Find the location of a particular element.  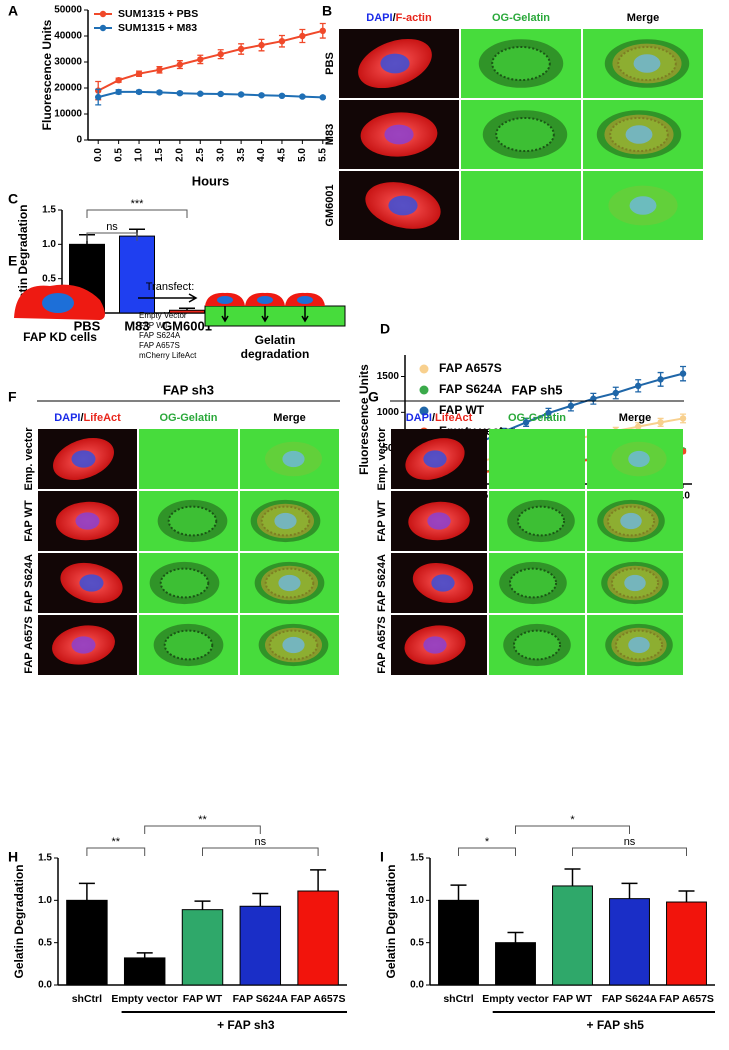

panel-letter: G is located at coordinates (373, 397).